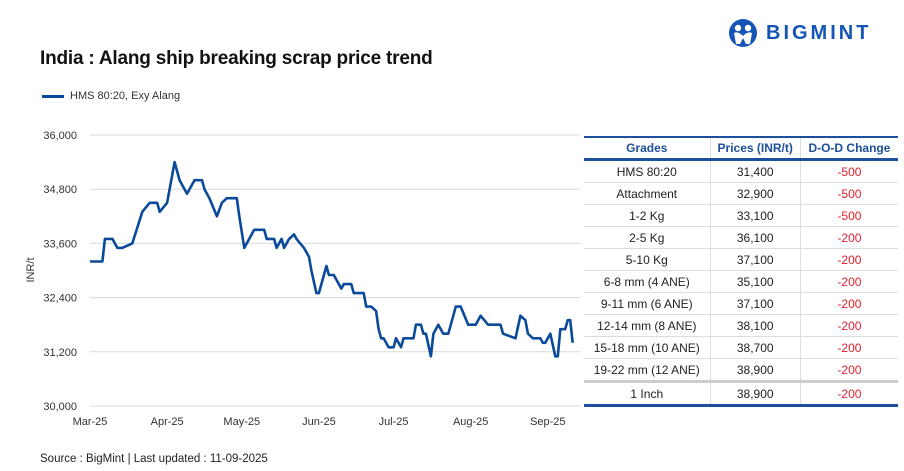  What do you see at coordinates (647, 148) in the screenshot?
I see `column-header: Grades` at bounding box center [647, 148].